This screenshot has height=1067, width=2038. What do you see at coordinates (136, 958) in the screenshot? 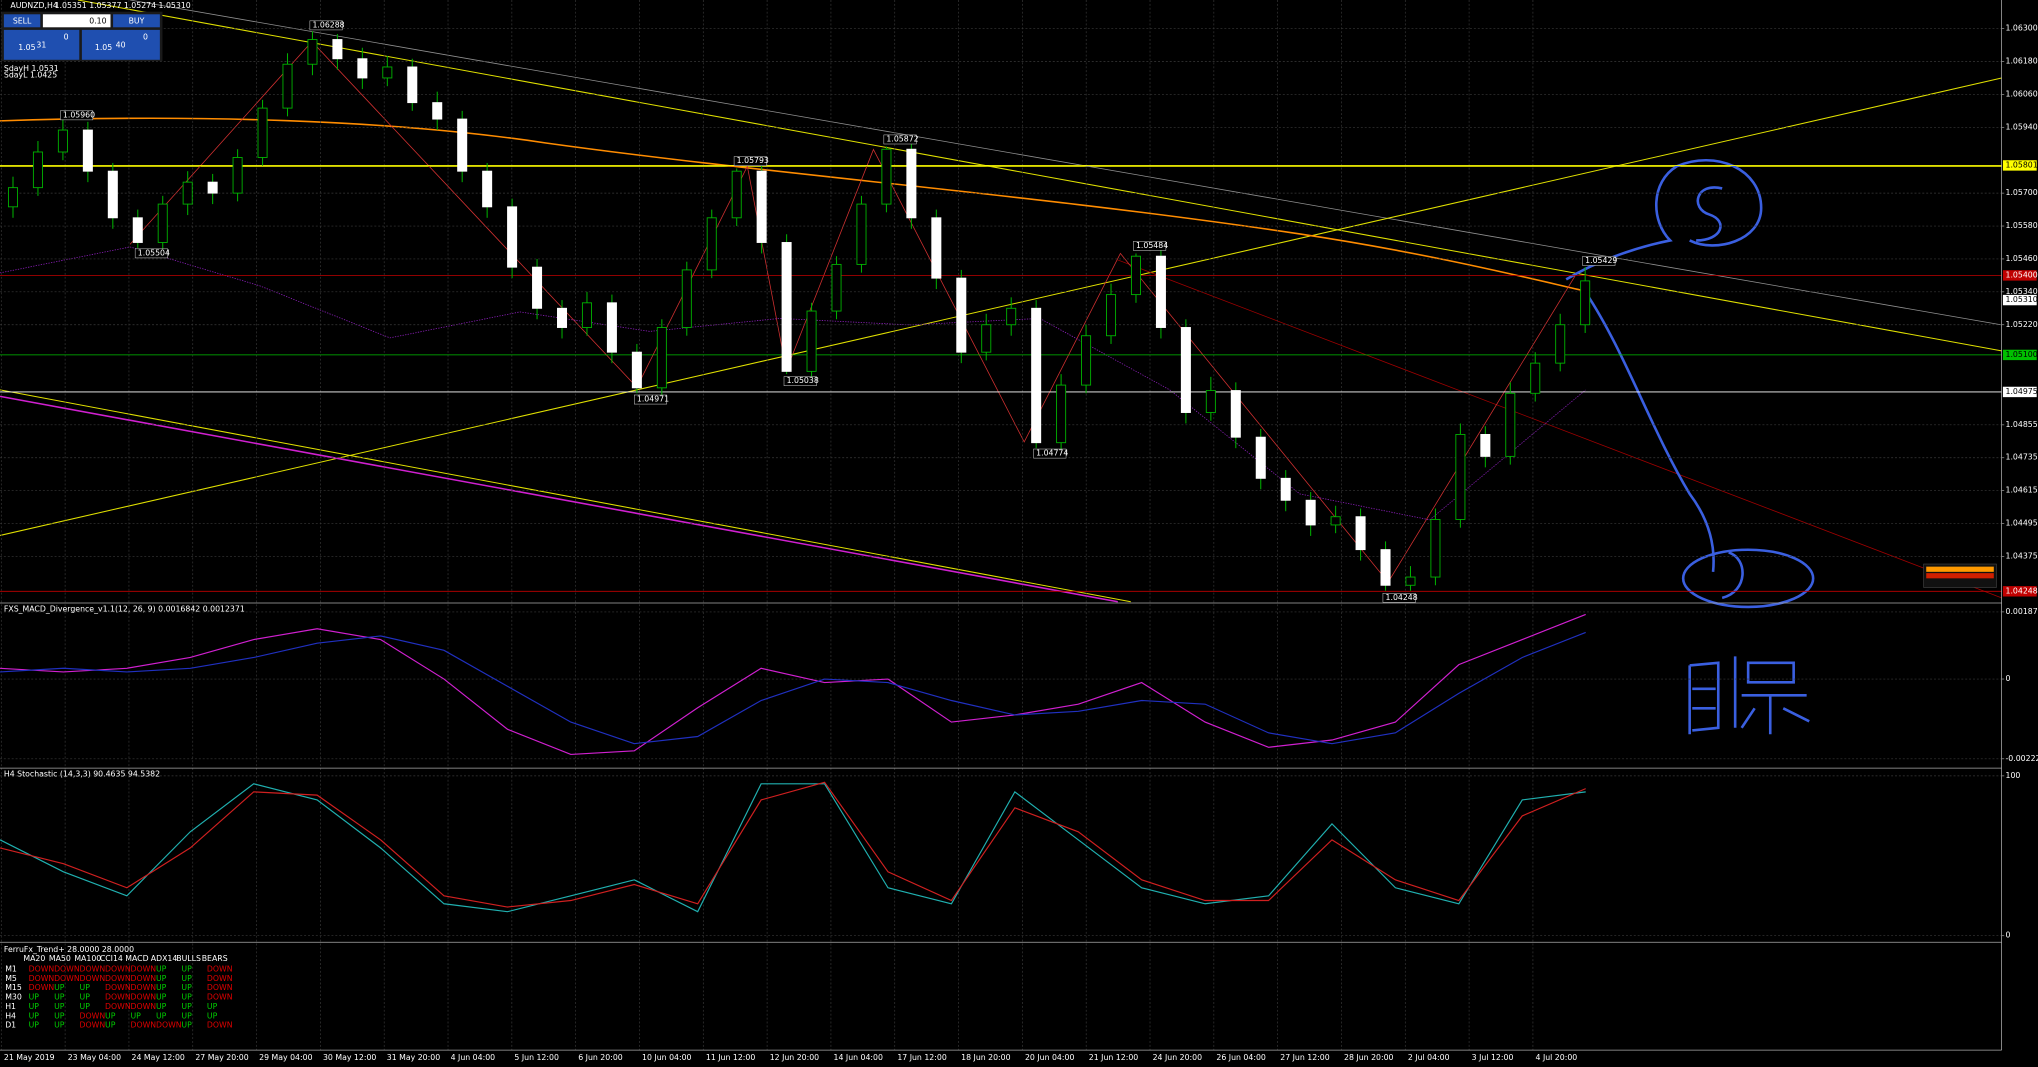
I see `column-header: MACD` at bounding box center [136, 958].